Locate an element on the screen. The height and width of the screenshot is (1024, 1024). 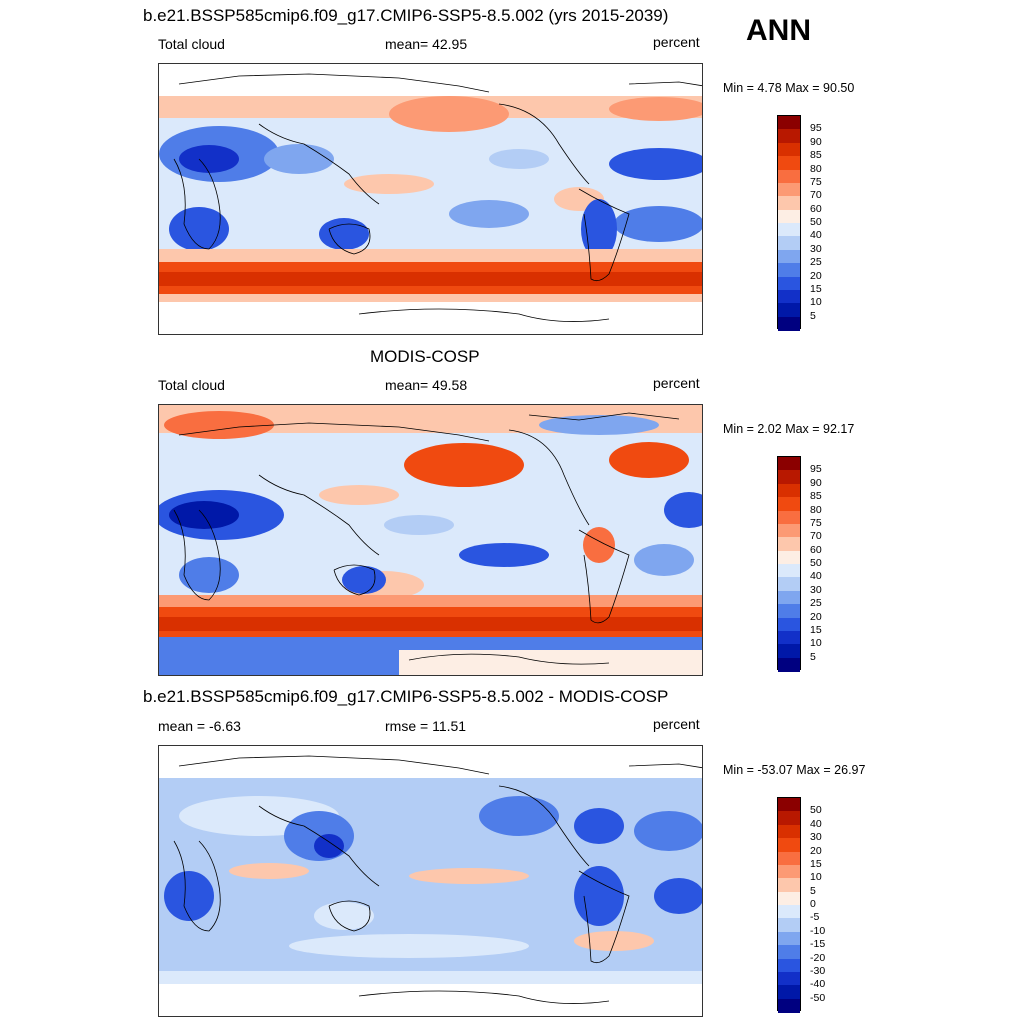
panel1-map is located at coordinates (430, 199).